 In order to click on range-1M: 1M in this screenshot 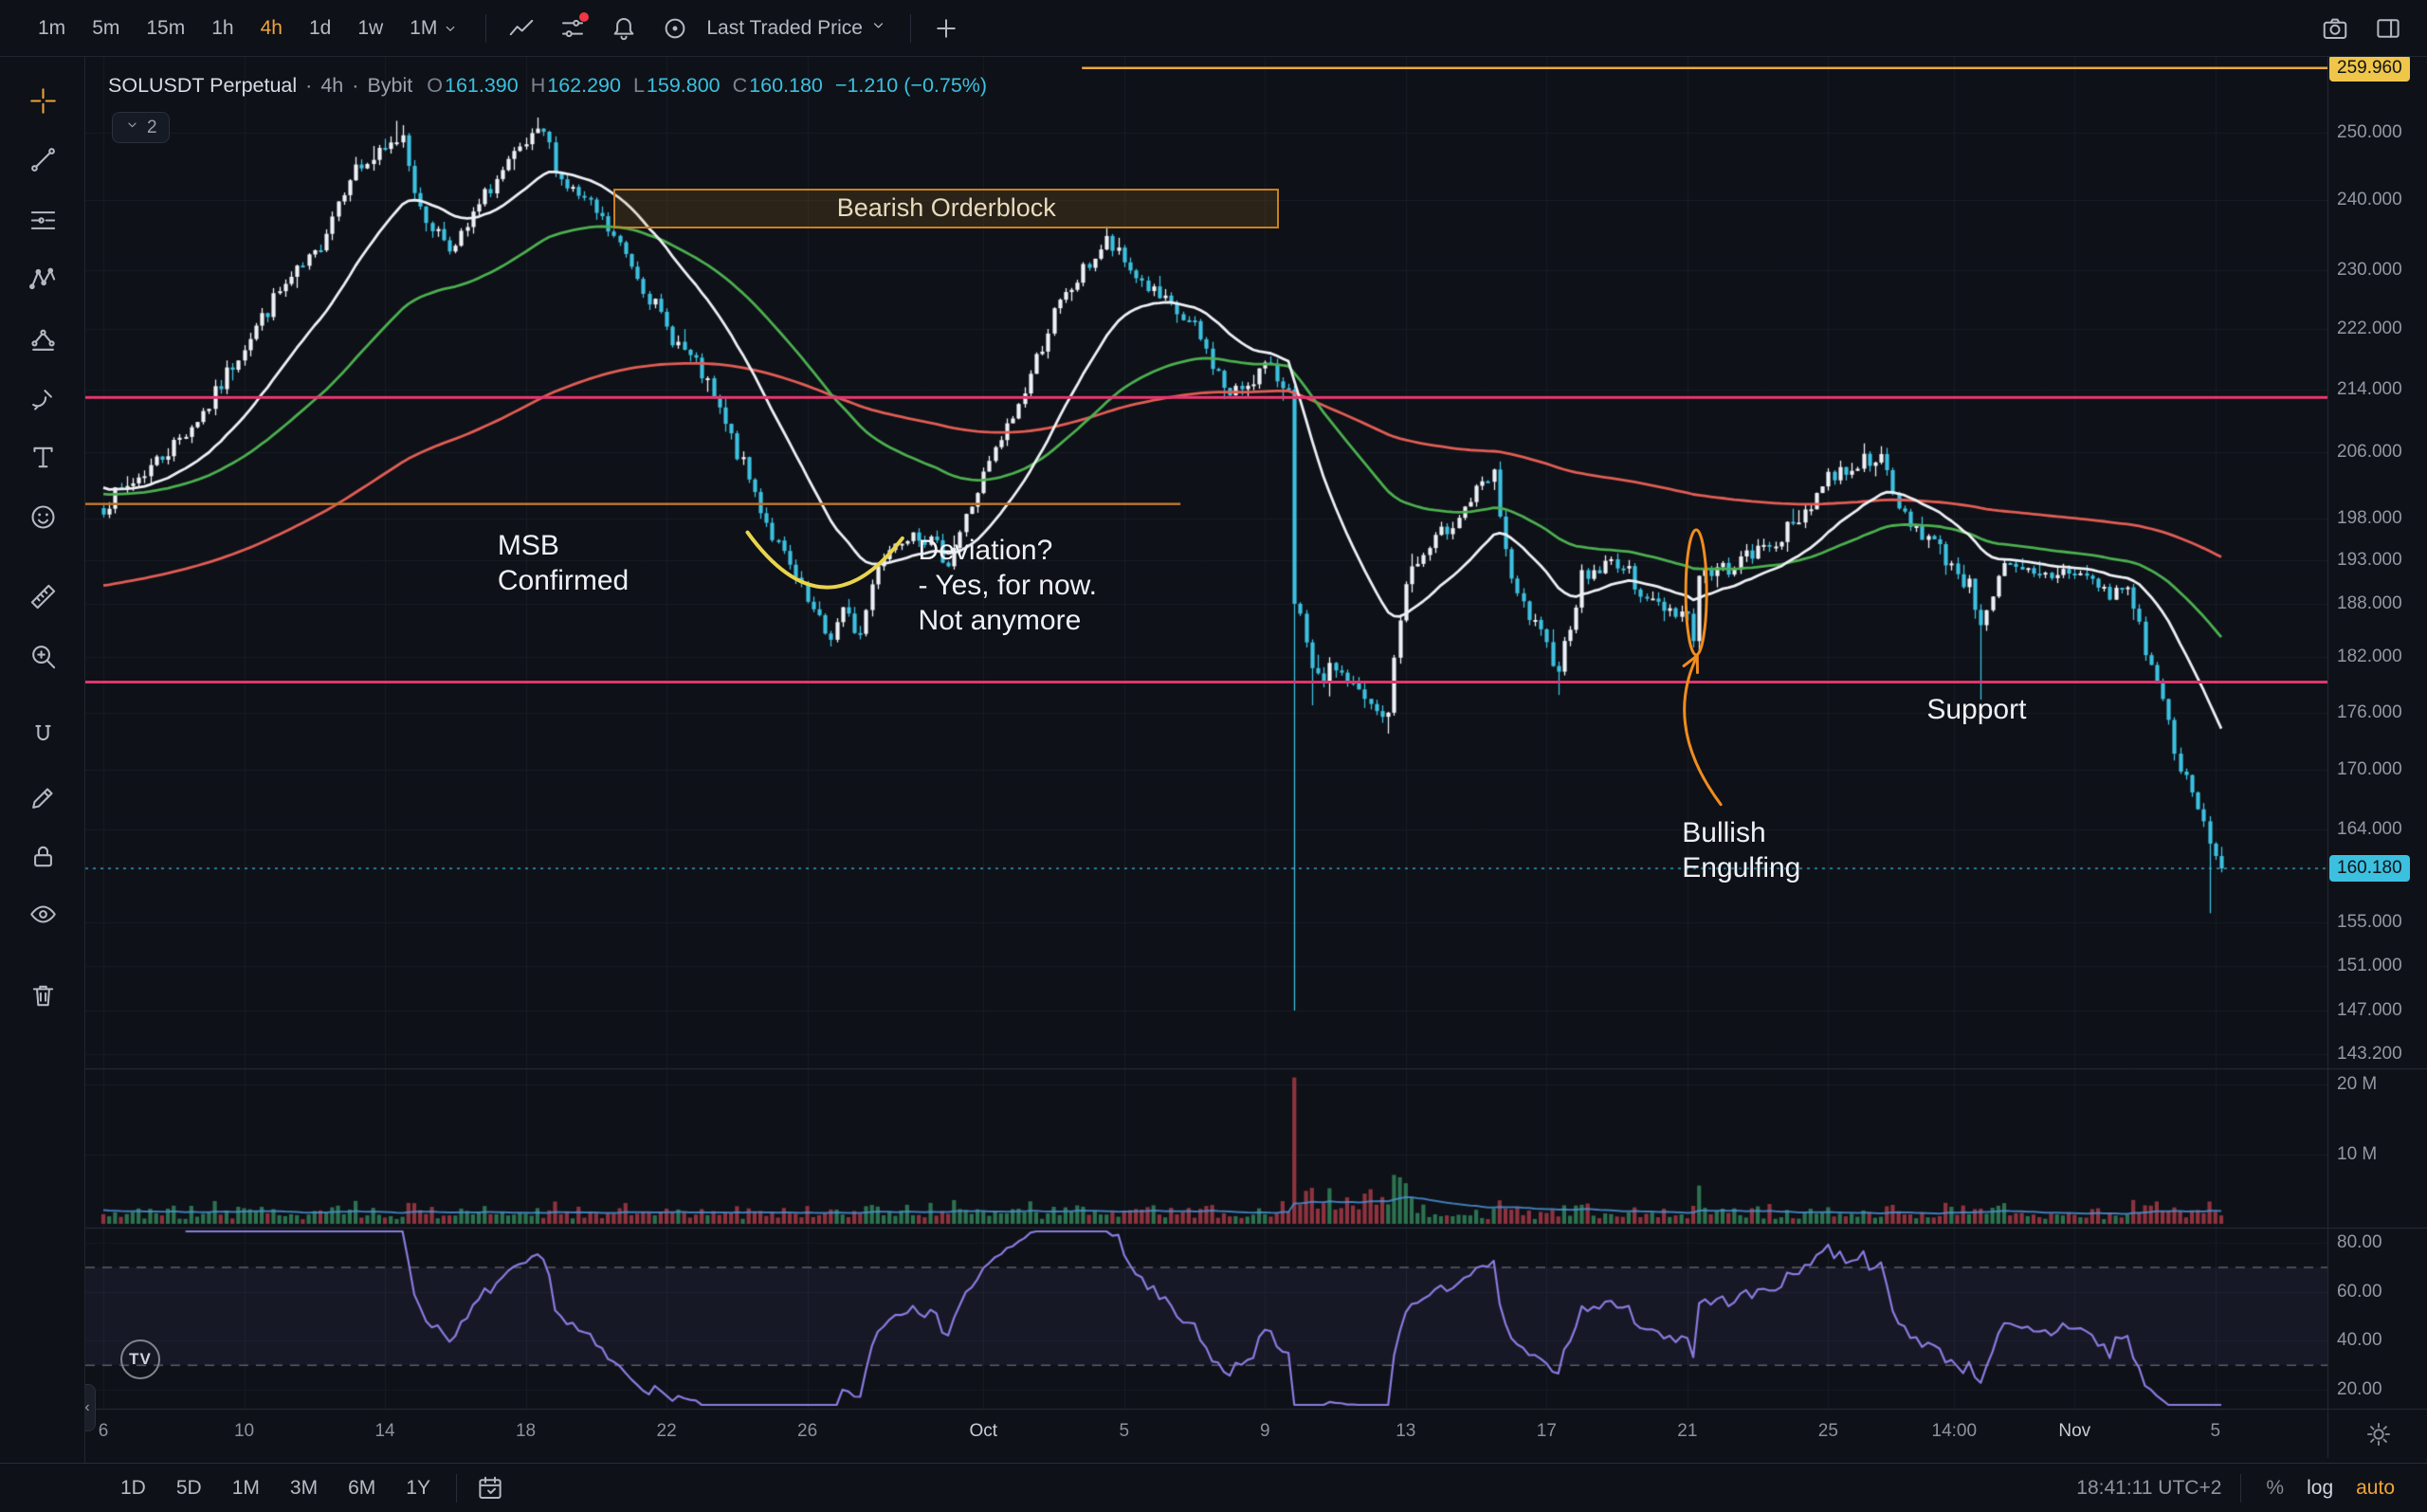, I will do `click(246, 1488)`.